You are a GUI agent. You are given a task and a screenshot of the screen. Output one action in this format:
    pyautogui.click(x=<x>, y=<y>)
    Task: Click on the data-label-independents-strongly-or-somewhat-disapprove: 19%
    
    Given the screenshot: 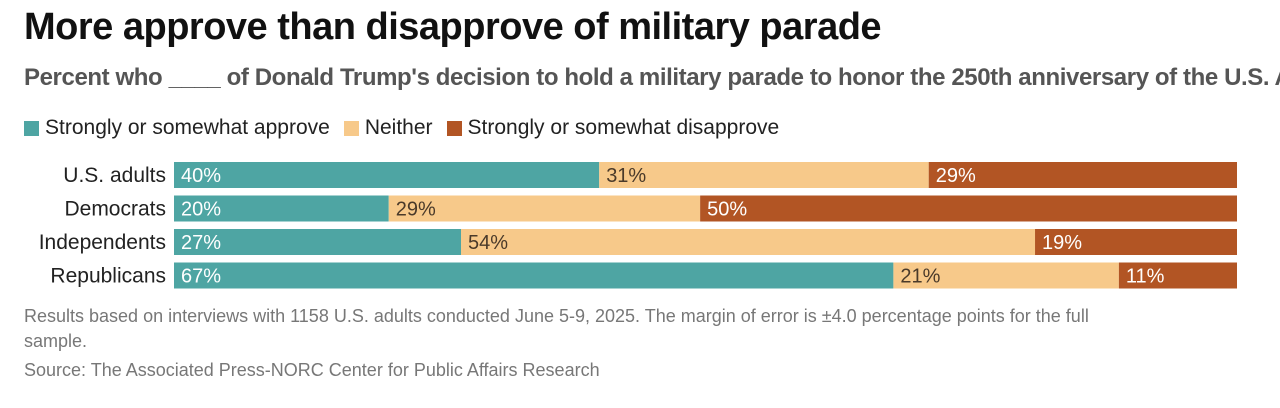 What is the action you would take?
    pyautogui.click(x=1062, y=243)
    